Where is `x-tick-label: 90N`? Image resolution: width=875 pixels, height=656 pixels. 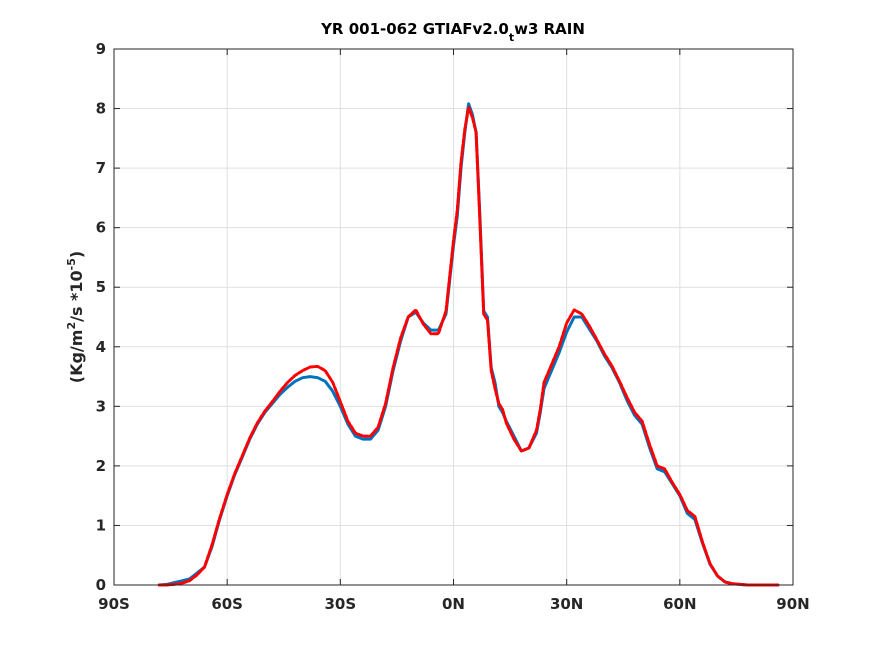 x-tick-label: 90N is located at coordinates (792, 604).